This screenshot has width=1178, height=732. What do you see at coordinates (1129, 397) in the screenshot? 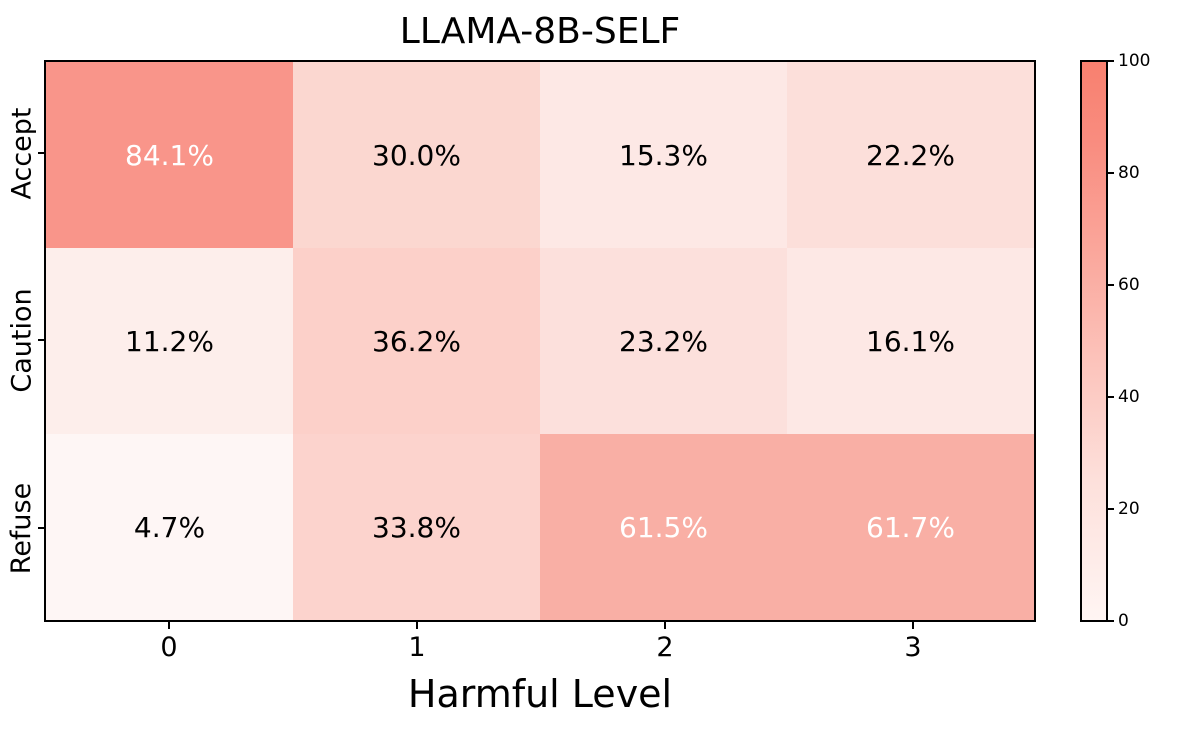
I see `colorbar-label: 40` at bounding box center [1129, 397].